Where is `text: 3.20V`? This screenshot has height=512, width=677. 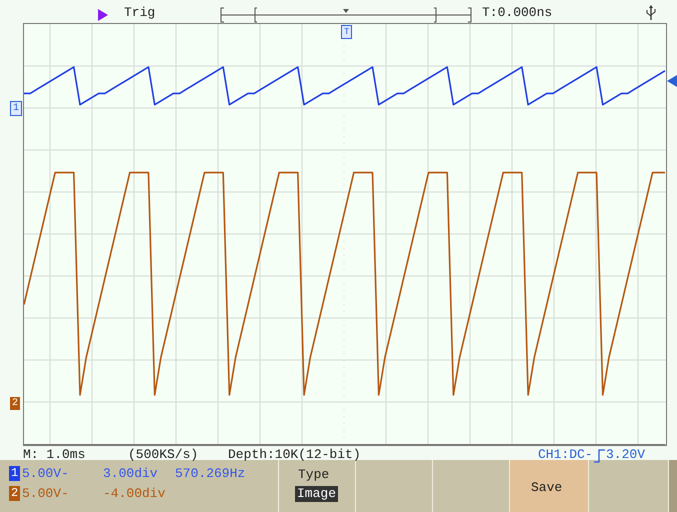
text: 3.20V is located at coordinates (626, 455).